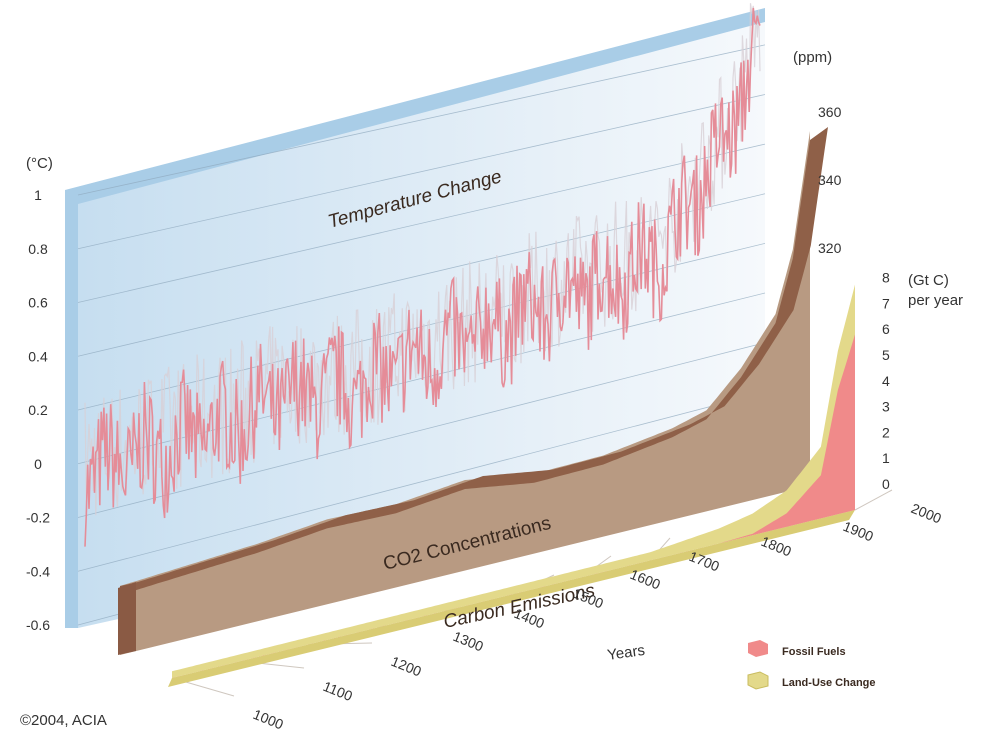 The image size is (991, 734). I want to click on temperature-tick-label: 1, so click(38, 195).